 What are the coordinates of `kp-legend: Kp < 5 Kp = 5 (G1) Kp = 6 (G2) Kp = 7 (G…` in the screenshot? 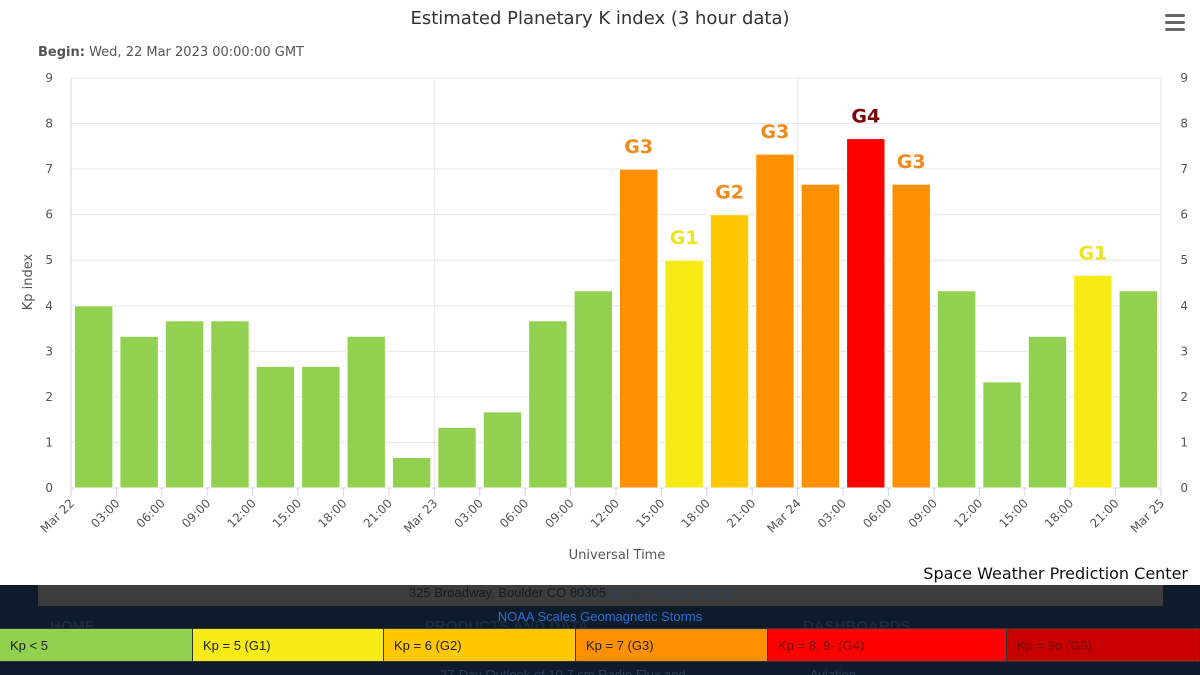 It's located at (600, 645).